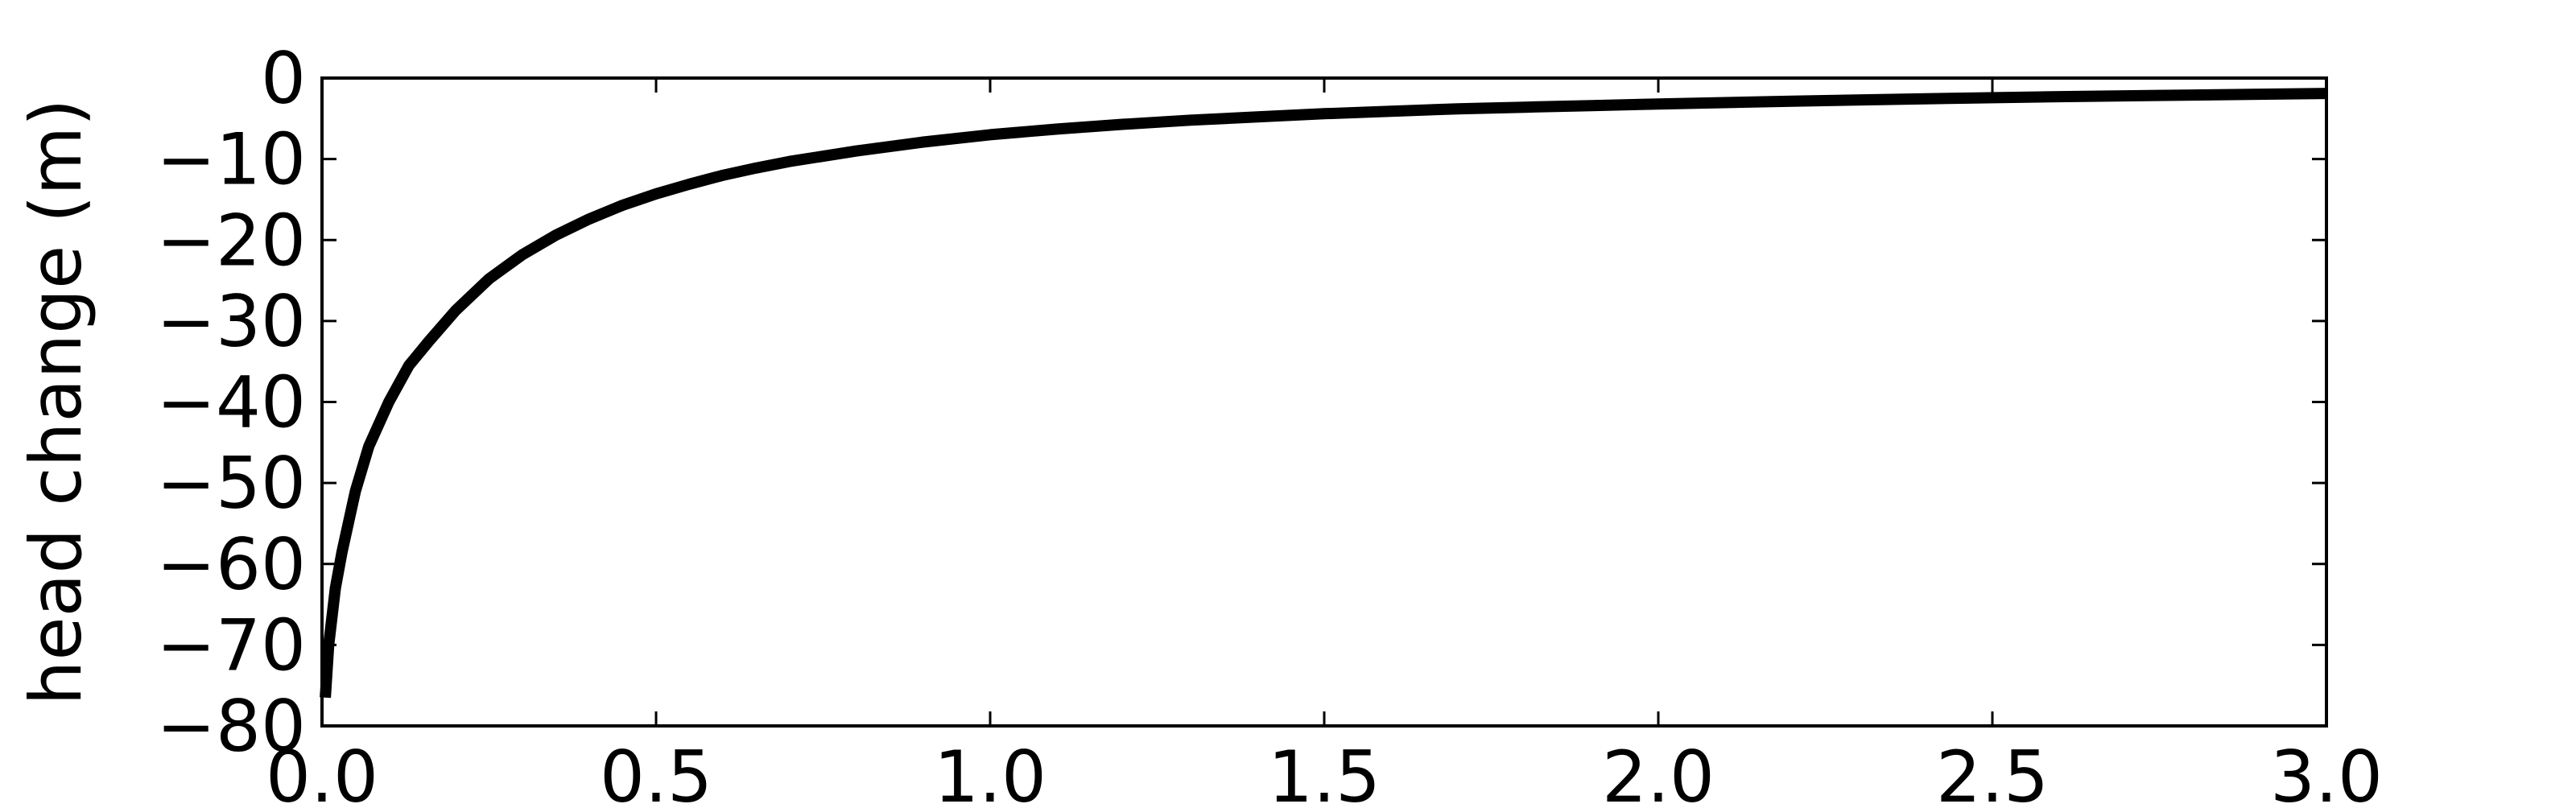 The image size is (2576, 808). I want to click on y-tick-label: −50, so click(231, 483).